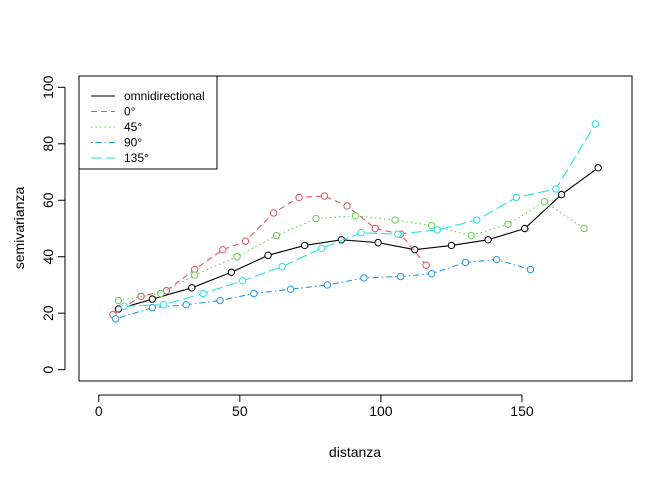 Image resolution: width=672 pixels, height=480 pixels. Describe the element at coordinates (522, 411) in the screenshot. I see `x-tick-label: 150` at that location.